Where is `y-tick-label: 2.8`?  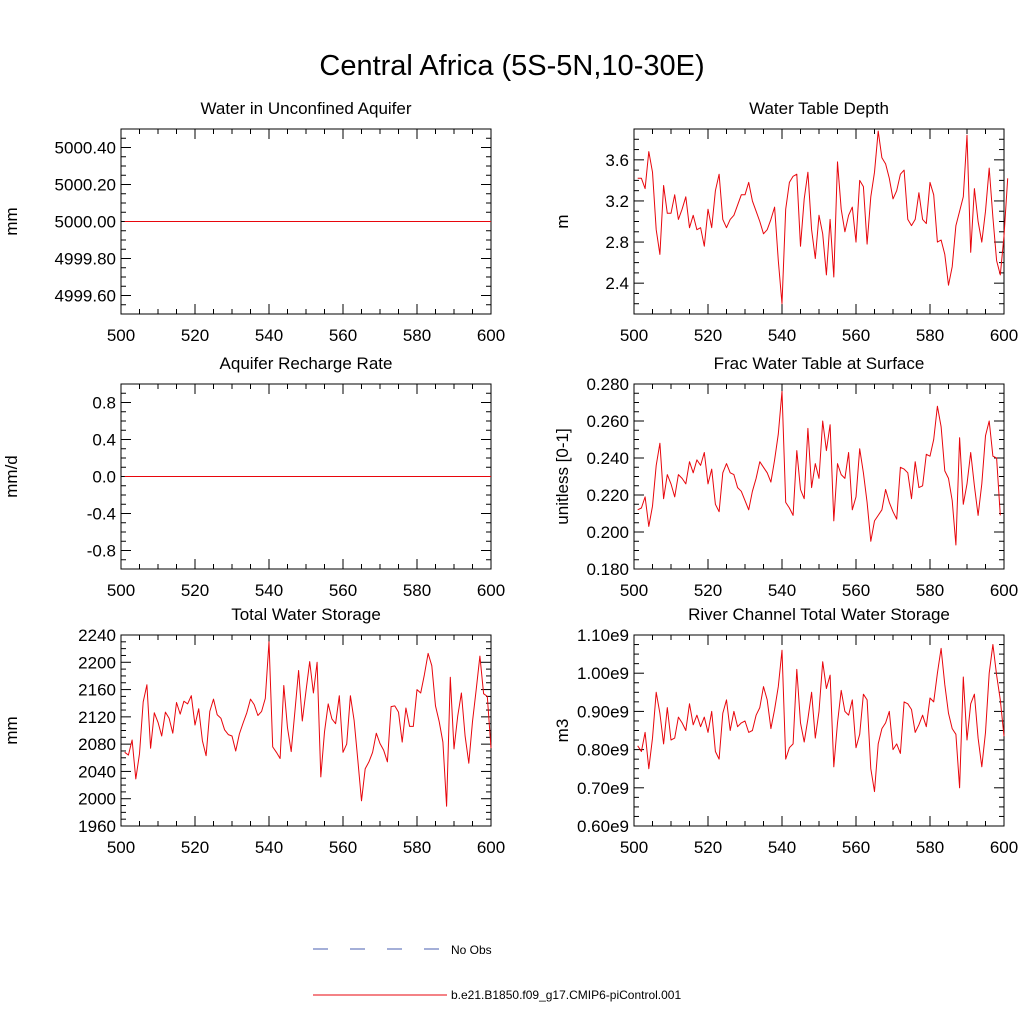
y-tick-label: 2.8 is located at coordinates (617, 242).